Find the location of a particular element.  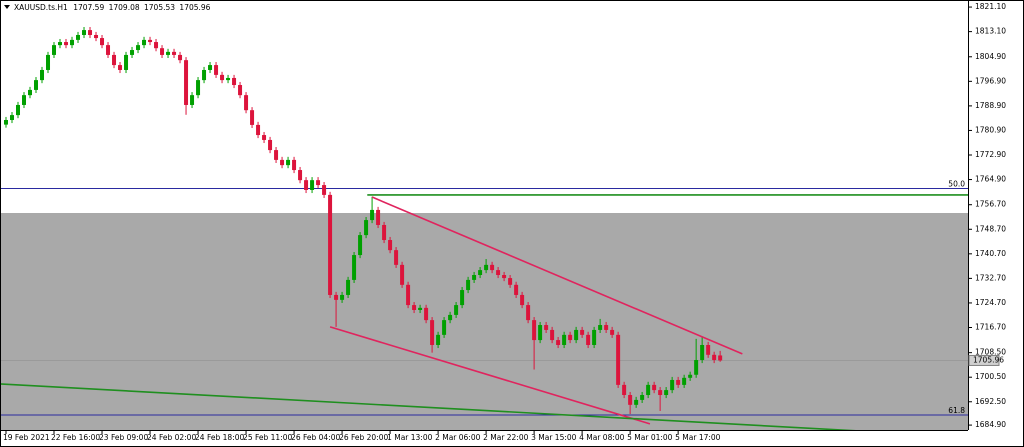

x-tick-label: 25 Feb 11:00 is located at coordinates (267, 437).